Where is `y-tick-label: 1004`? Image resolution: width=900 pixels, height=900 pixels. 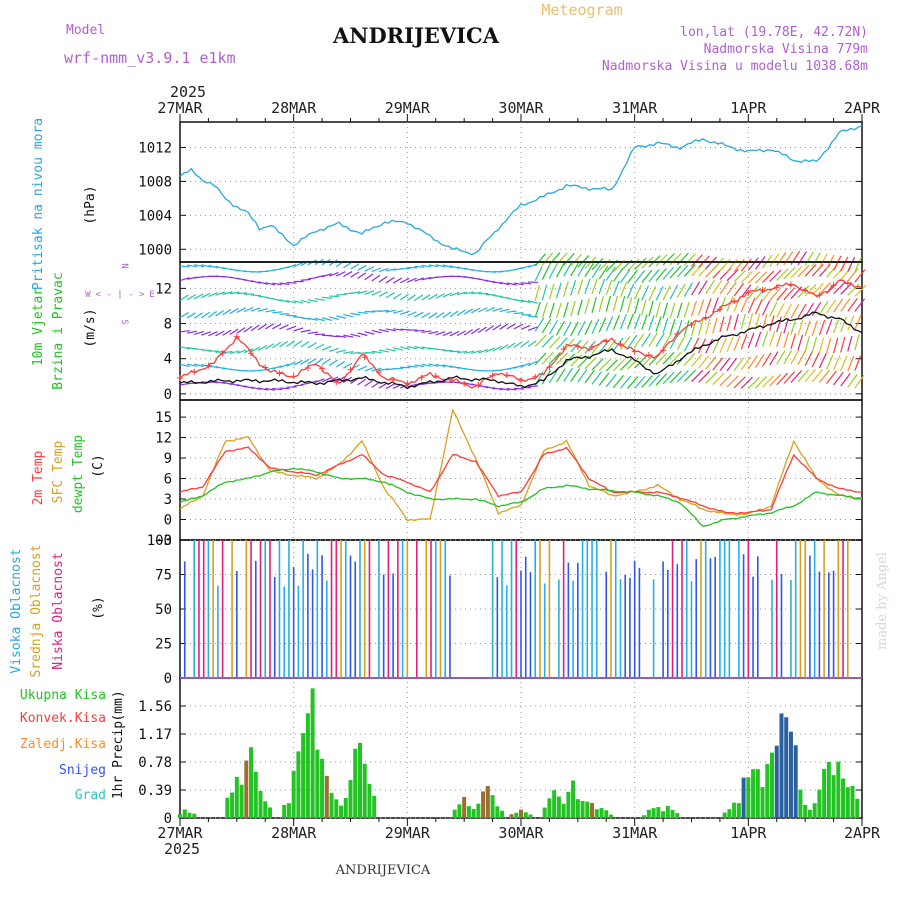 y-tick-label: 1004 is located at coordinates (155, 216).